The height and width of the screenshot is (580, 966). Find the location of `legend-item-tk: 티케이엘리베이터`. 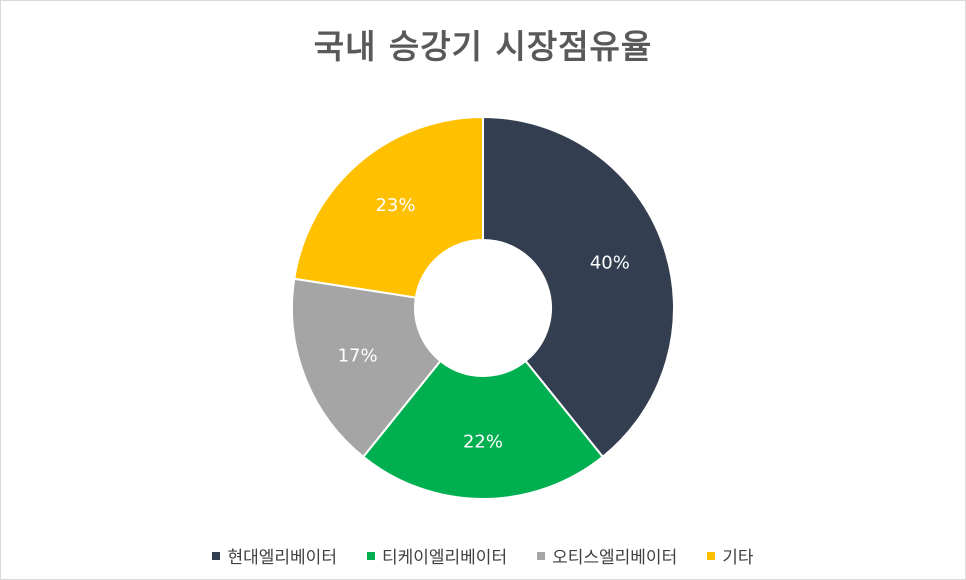

legend-item-tk: 티케이엘리베이터 is located at coordinates (437, 555).